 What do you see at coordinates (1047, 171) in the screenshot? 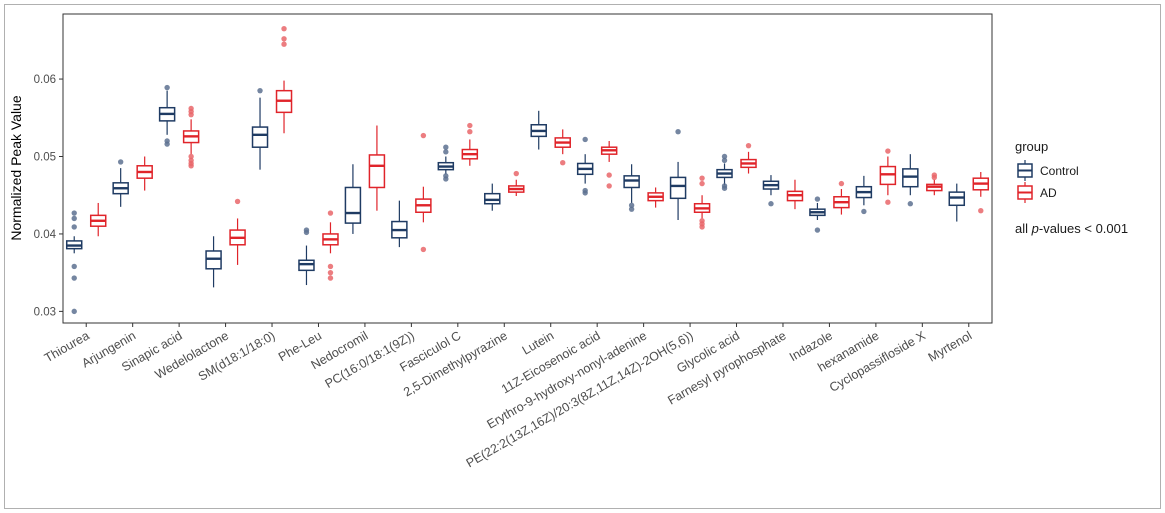
I see `legend: group Control AD` at bounding box center [1047, 171].